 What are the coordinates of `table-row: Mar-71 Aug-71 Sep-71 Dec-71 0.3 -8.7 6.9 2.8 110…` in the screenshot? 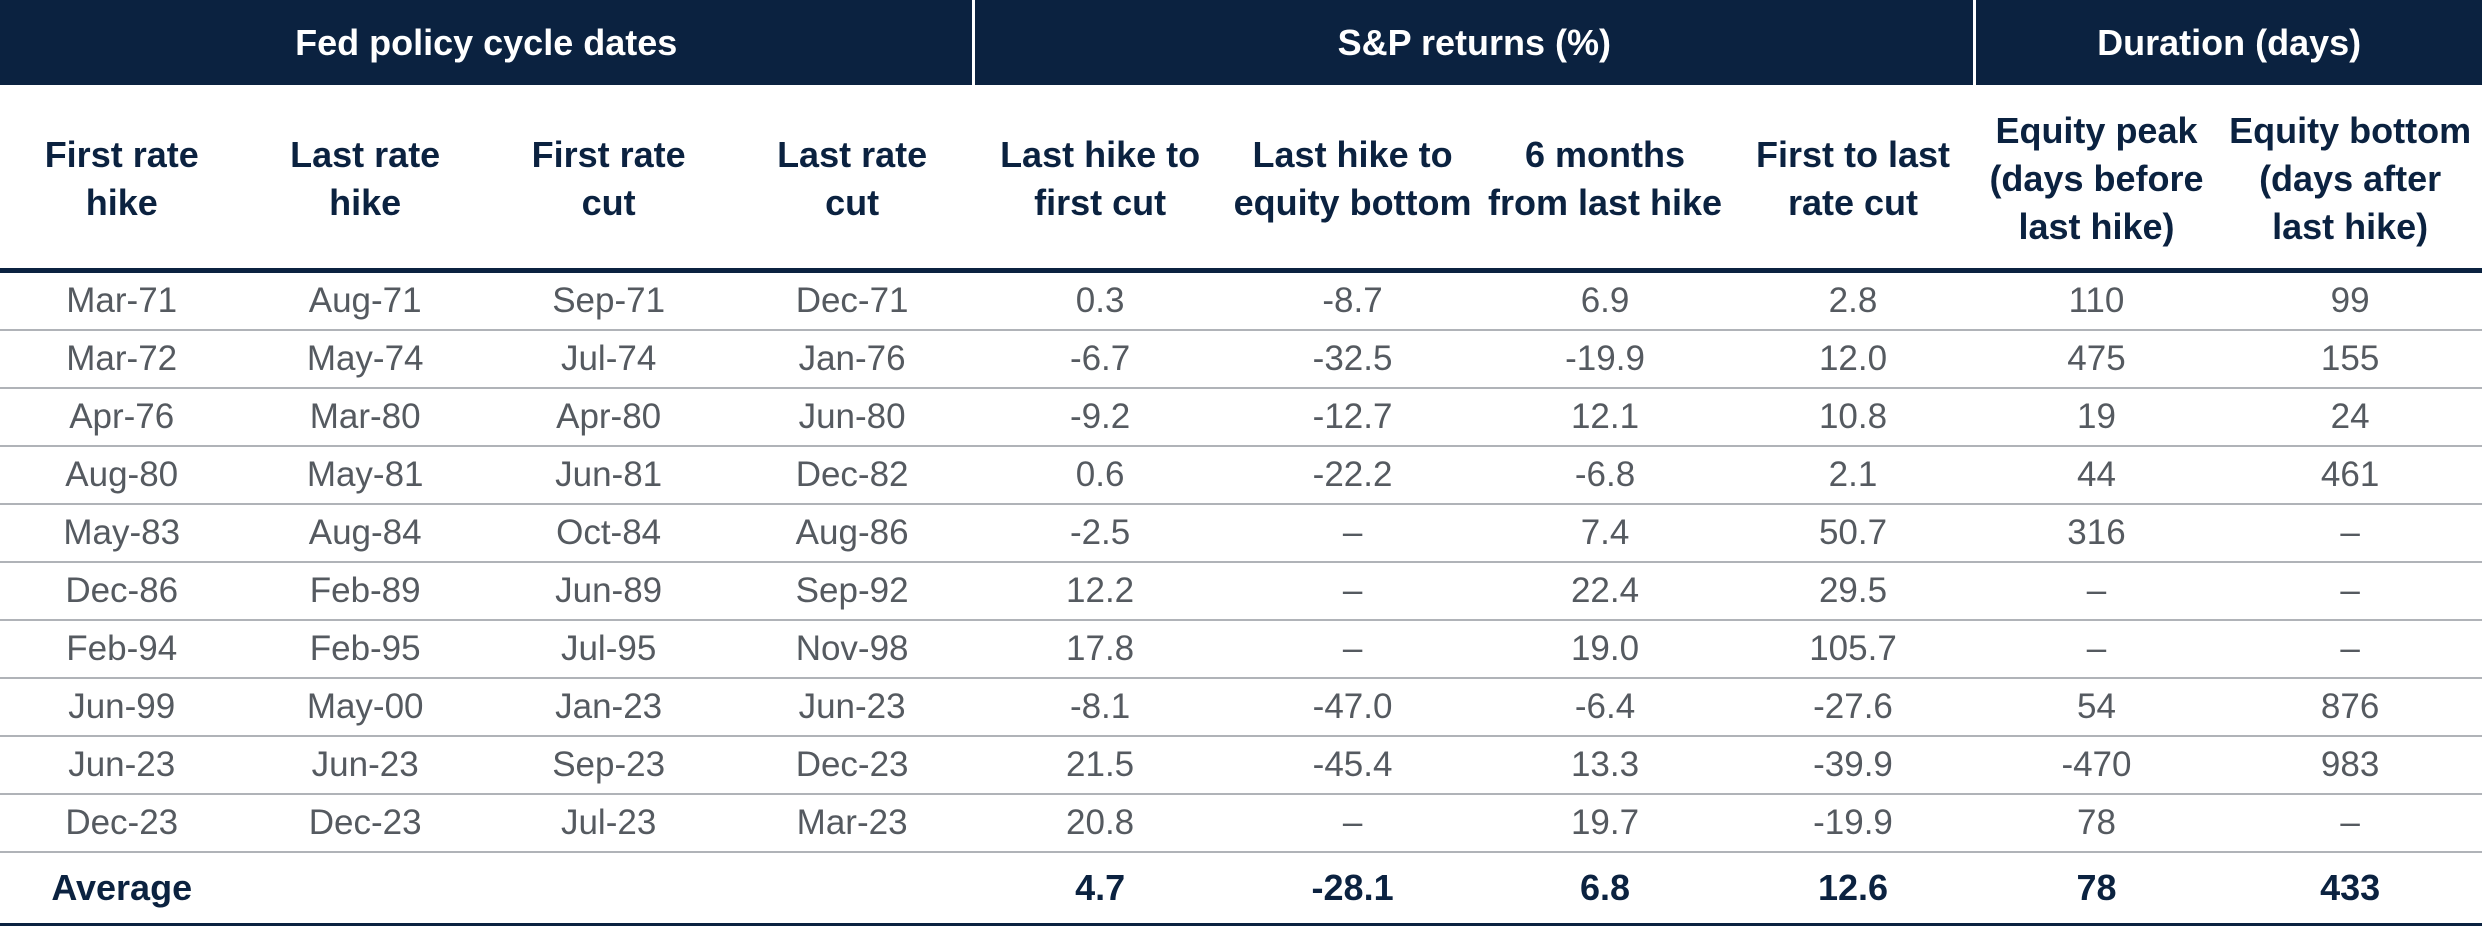 It's located at (1241, 300).